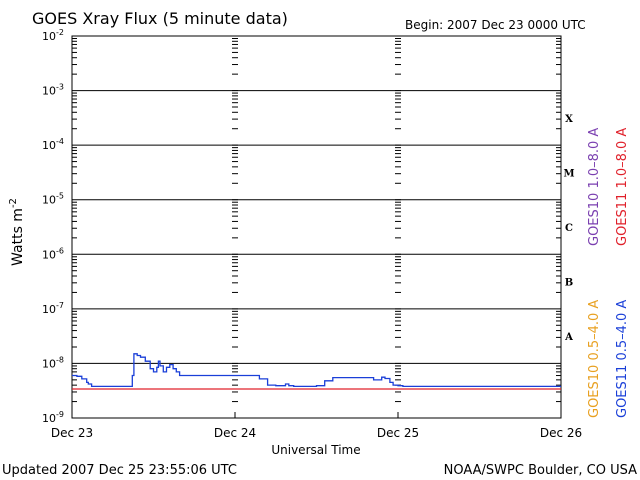 This screenshot has height=480, width=640. I want to click on flare-class-labels: X M C B A, so click(568, 228).